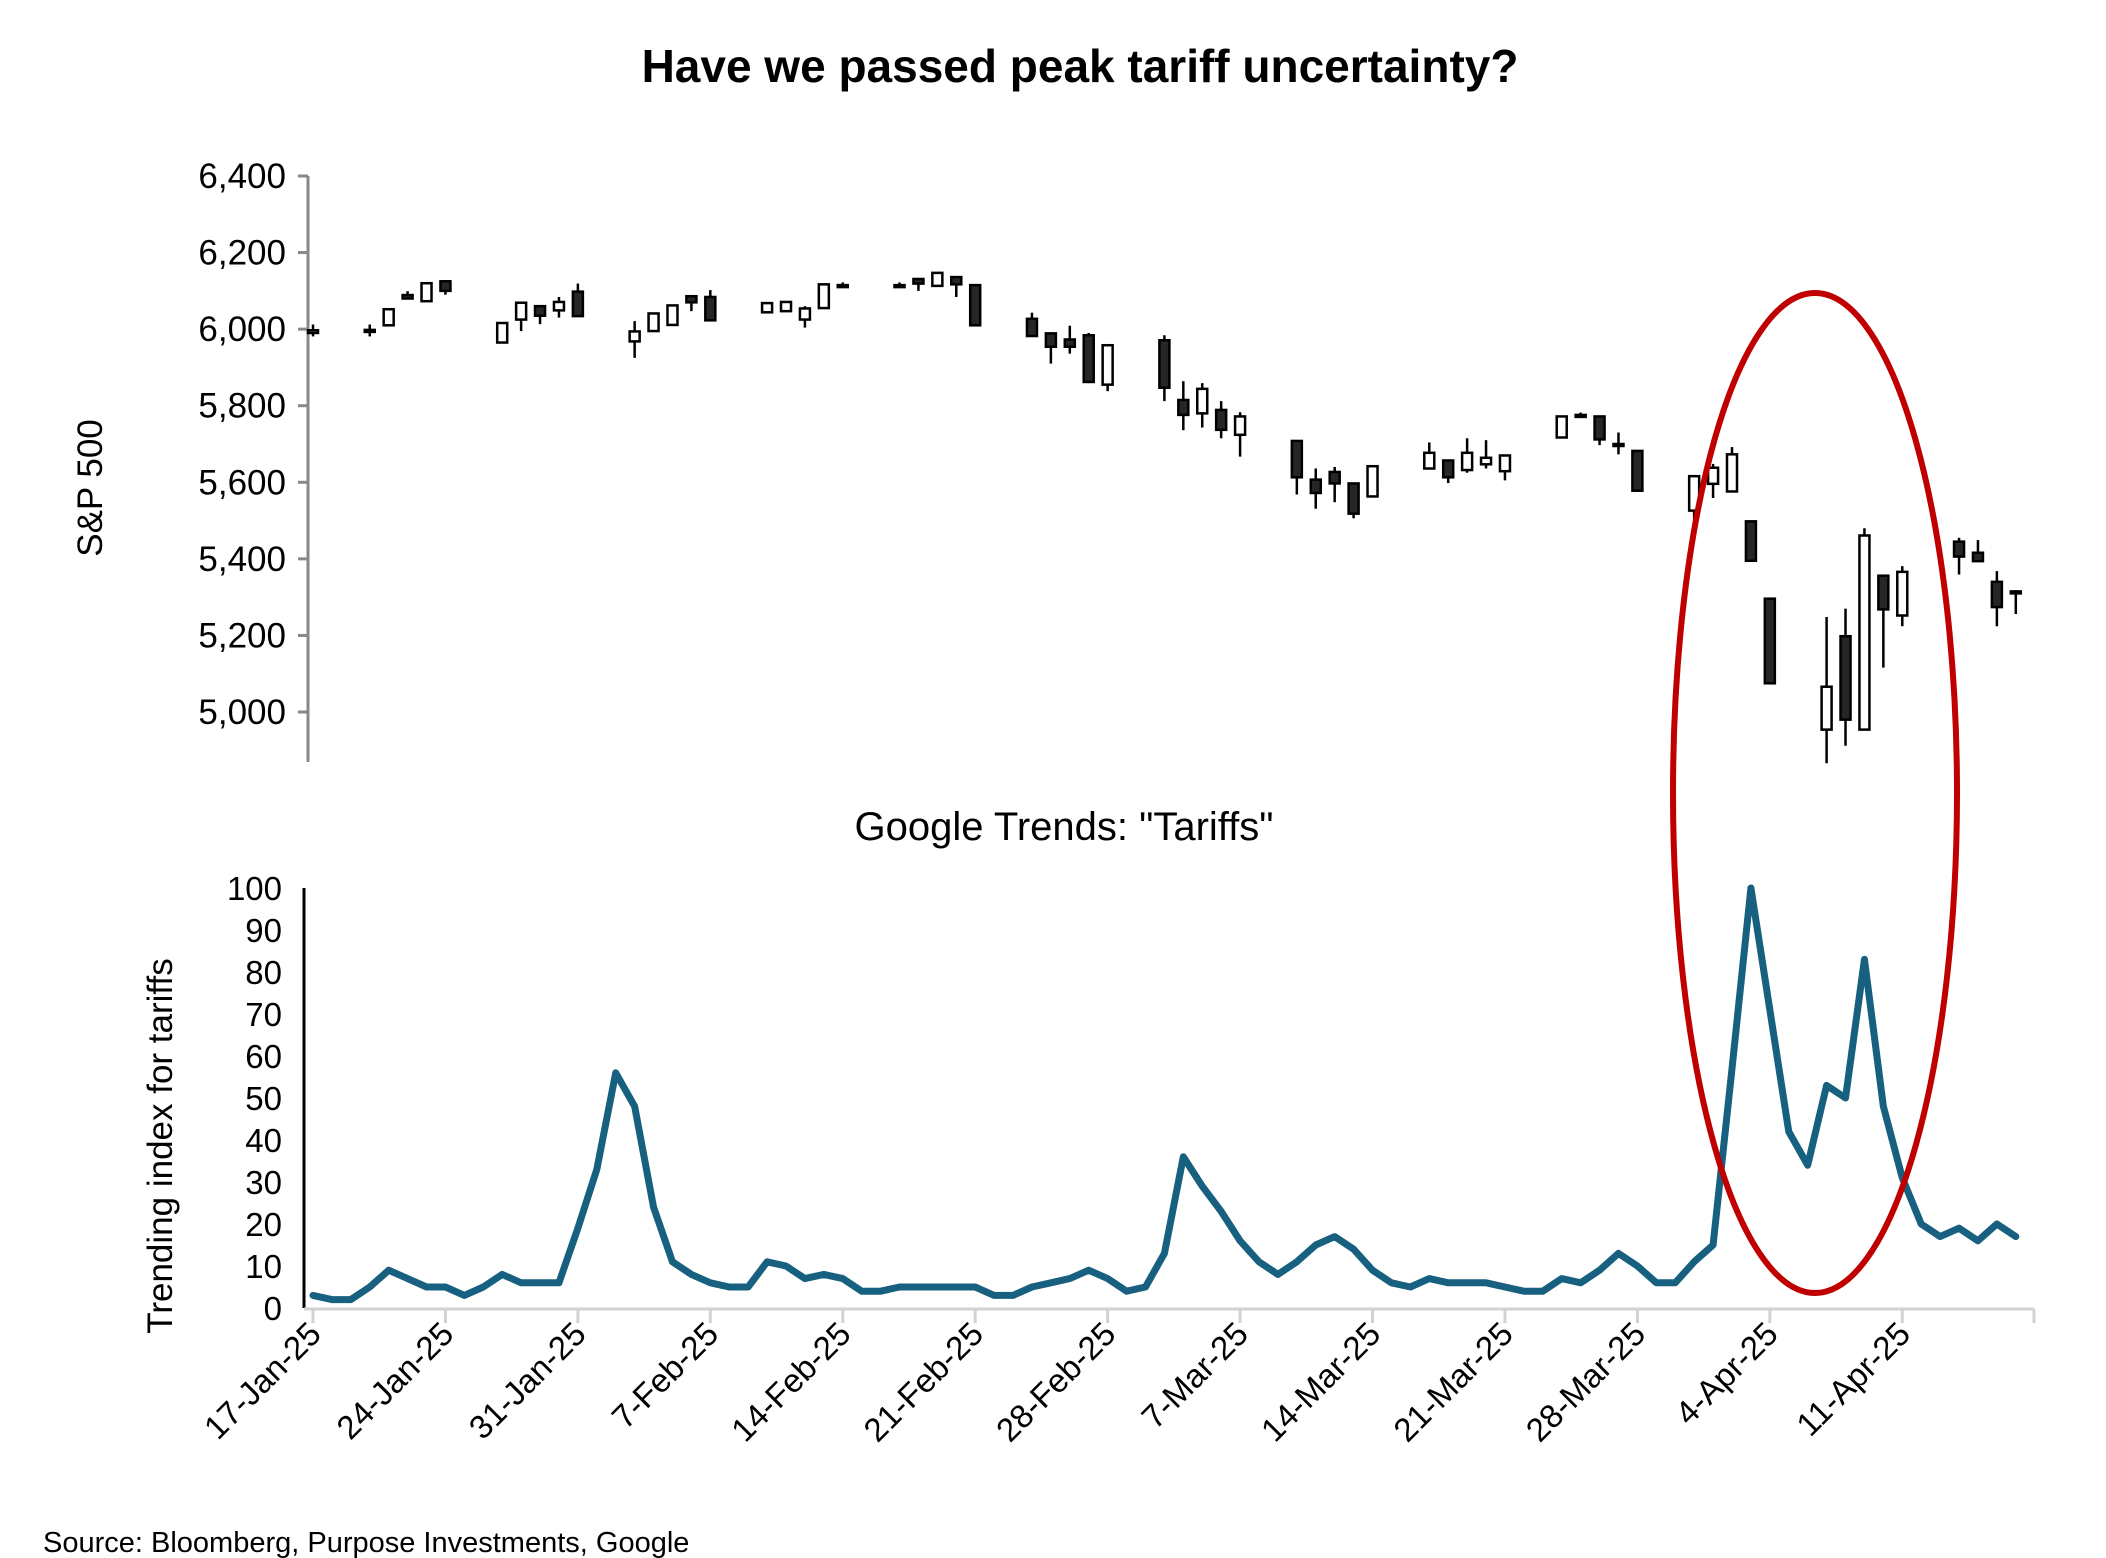 The width and height of the screenshot is (2106, 1558). Describe the element at coordinates (1056, 1382) in the screenshot. I see `x-tick-label: 28-Feb-25` at that location.